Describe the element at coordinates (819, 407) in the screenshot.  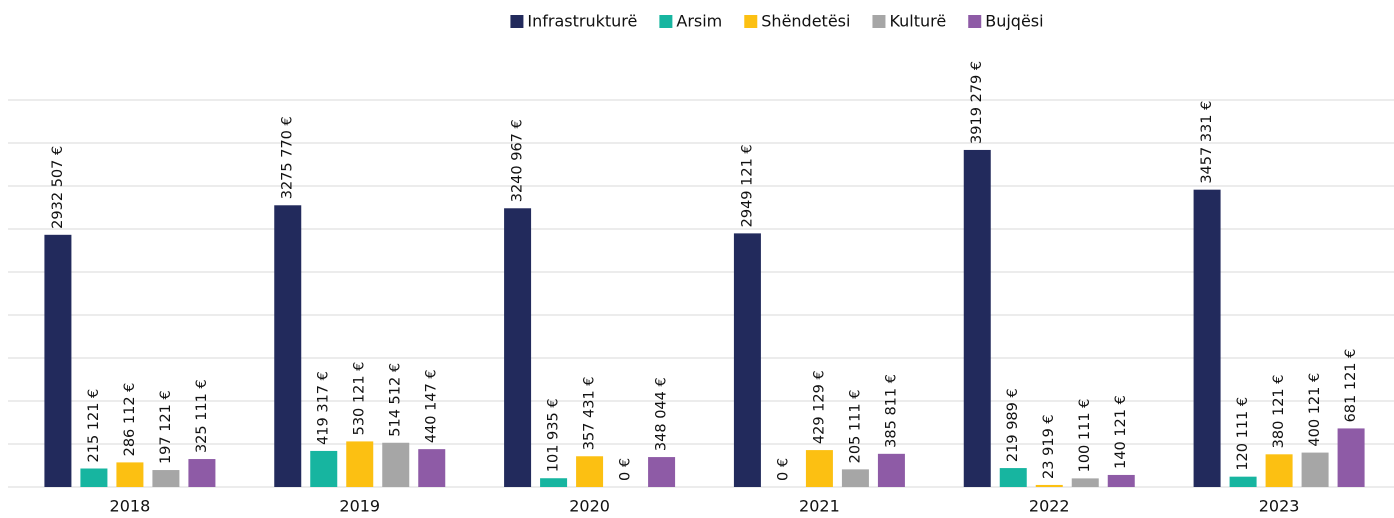
I see `value-label: 429 129 €` at that location.